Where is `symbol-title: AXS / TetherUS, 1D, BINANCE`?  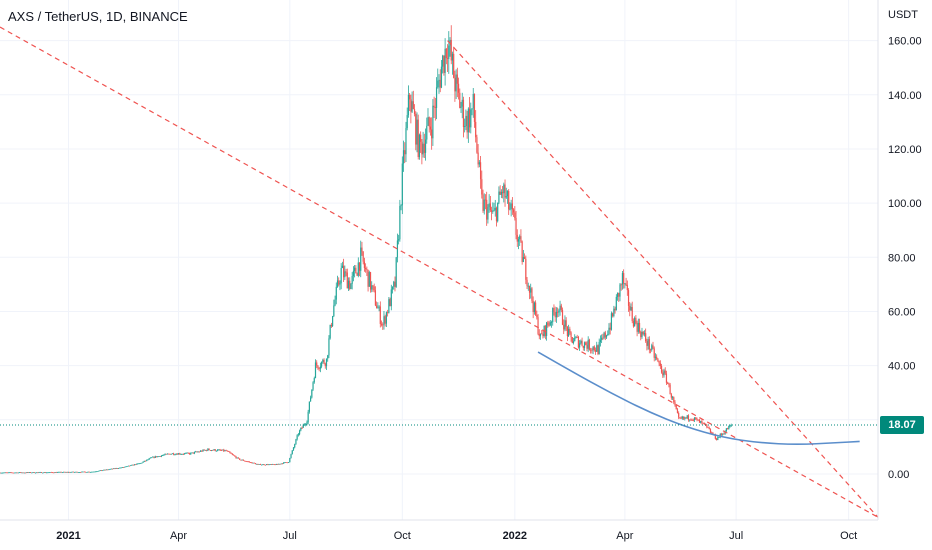 symbol-title: AXS / TetherUS, 1D, BINANCE is located at coordinates (98, 16).